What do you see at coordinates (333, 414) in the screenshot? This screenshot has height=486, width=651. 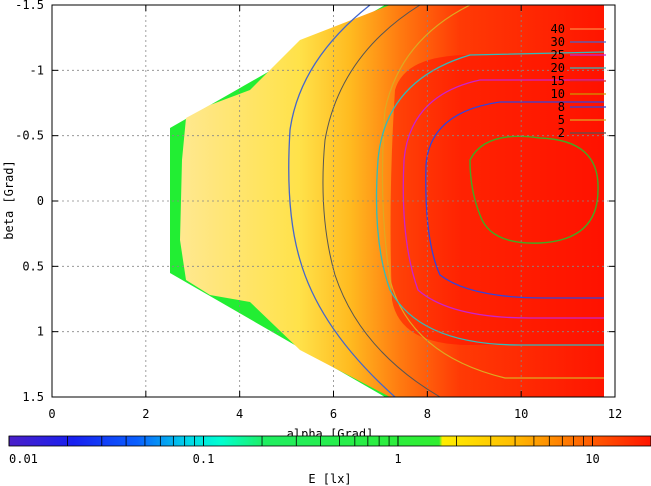 I see `x-tick-label: 6` at bounding box center [333, 414].